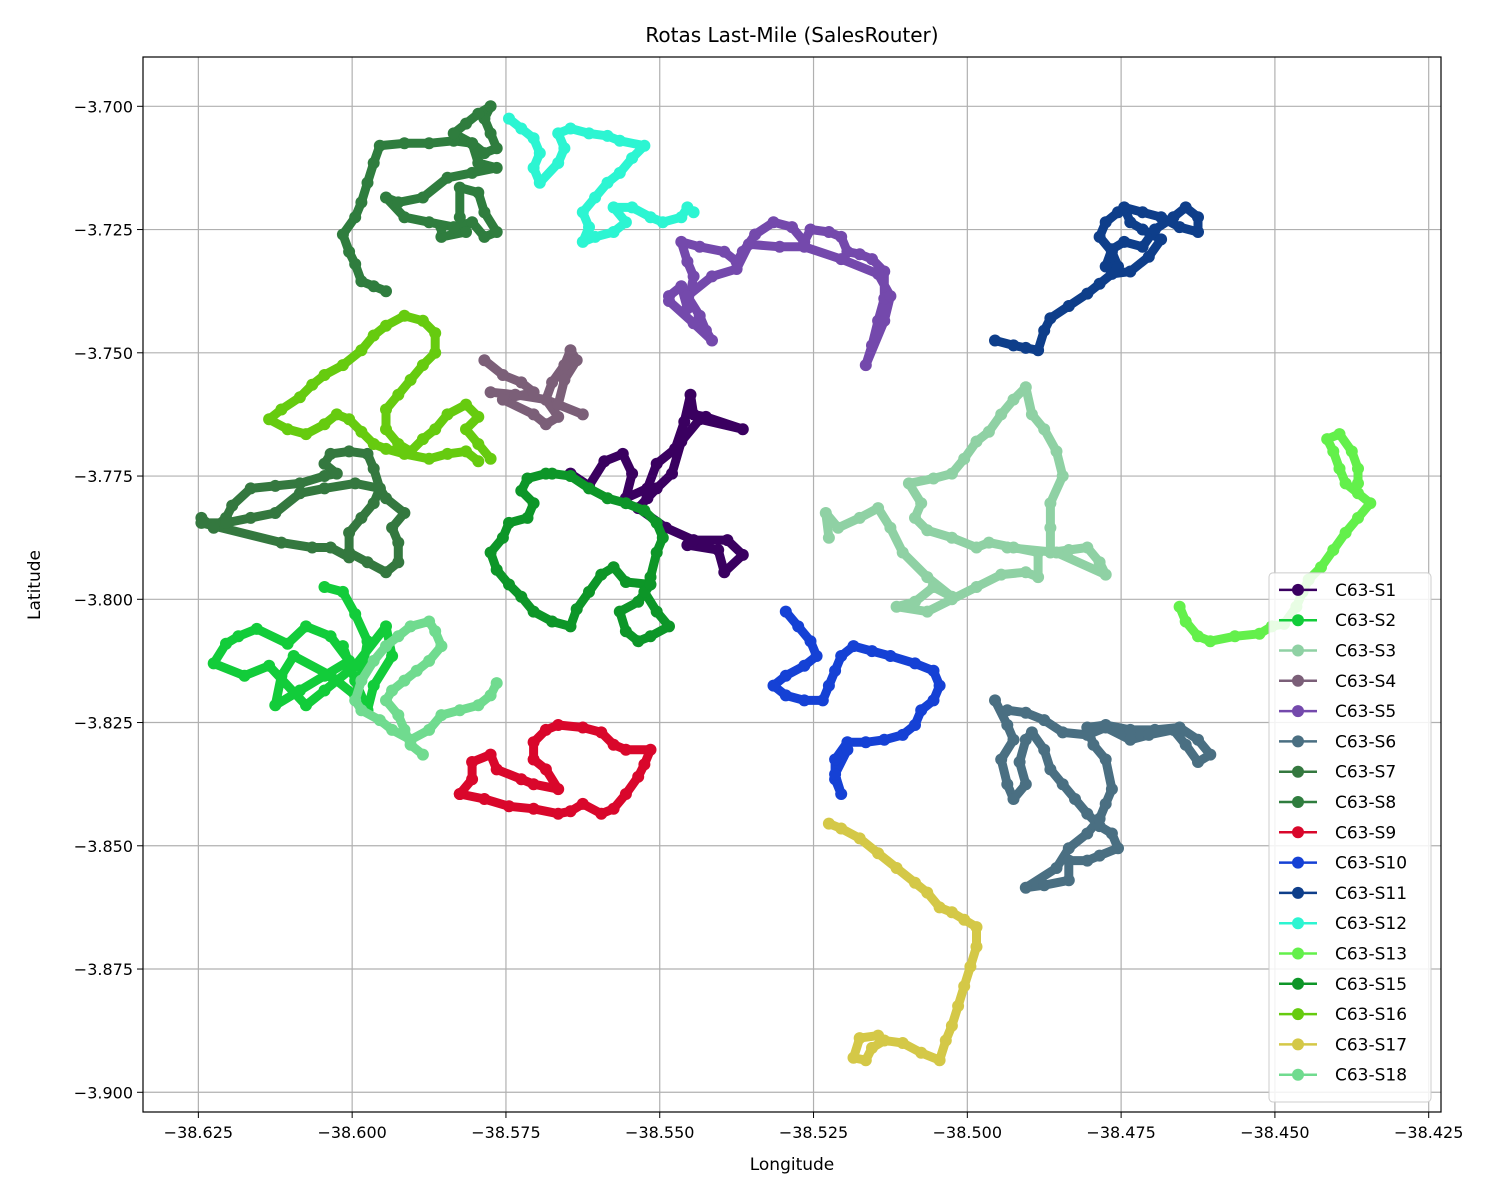 This screenshot has height=1200, width=1500. Describe the element at coordinates (1365, 833) in the screenshot. I see `legend-label: C63-S9` at that location.